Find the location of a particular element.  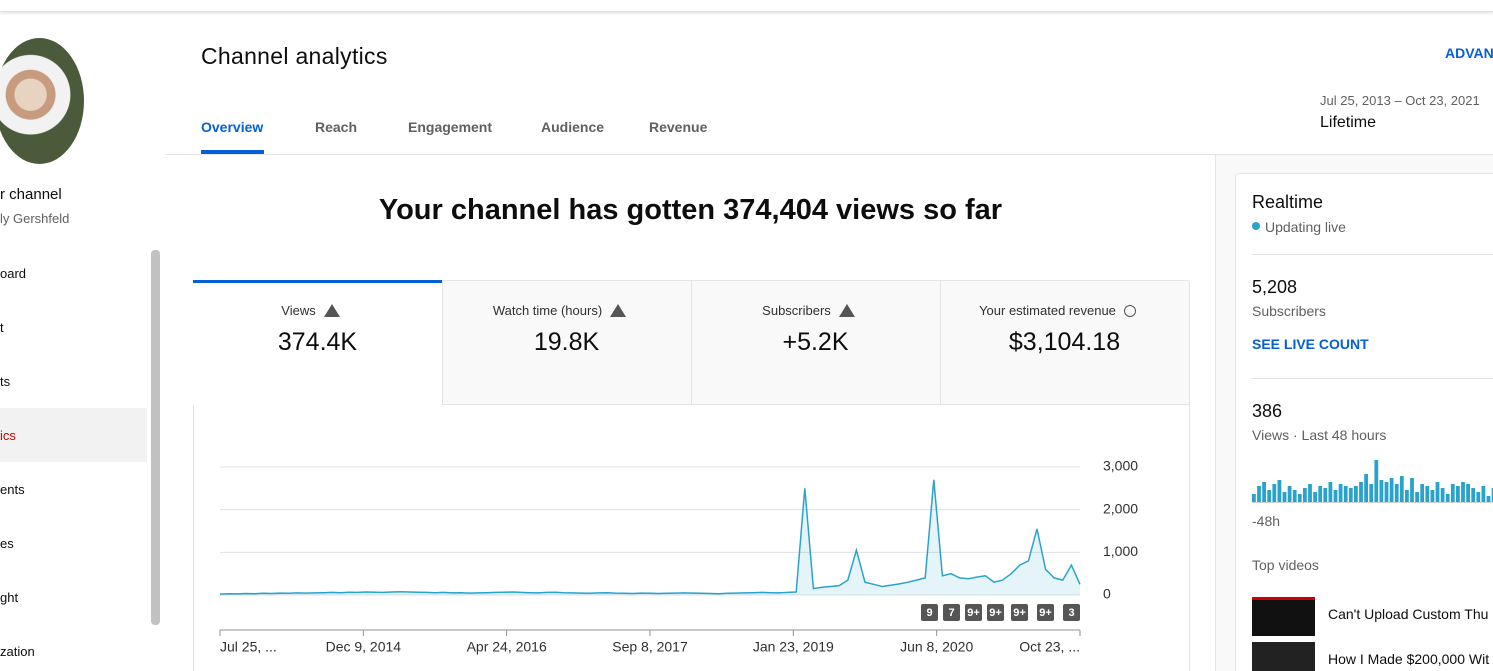

metric-value: 19.8K is located at coordinates (566, 342).